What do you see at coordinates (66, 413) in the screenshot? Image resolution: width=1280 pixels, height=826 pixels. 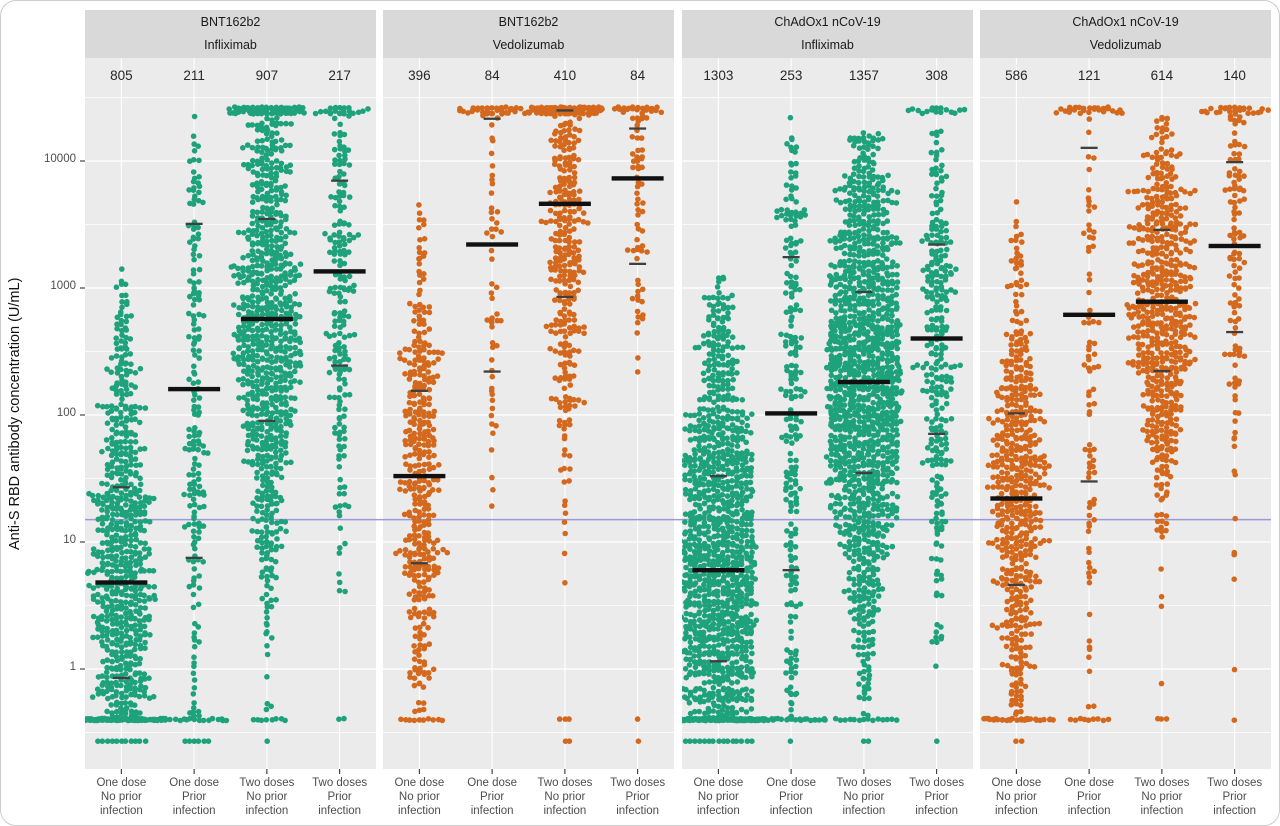 I see `y-tick-label: 100` at bounding box center [66, 413].